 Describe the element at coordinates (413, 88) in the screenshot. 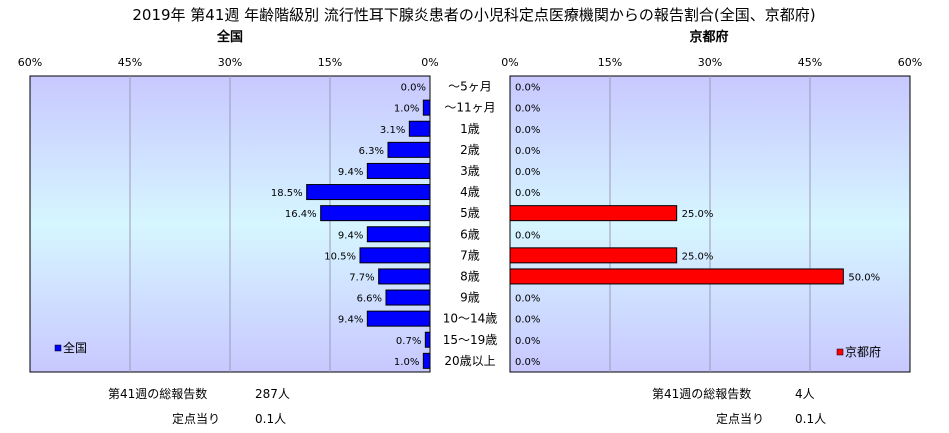

I see `data-label-national: 0.0%` at that location.